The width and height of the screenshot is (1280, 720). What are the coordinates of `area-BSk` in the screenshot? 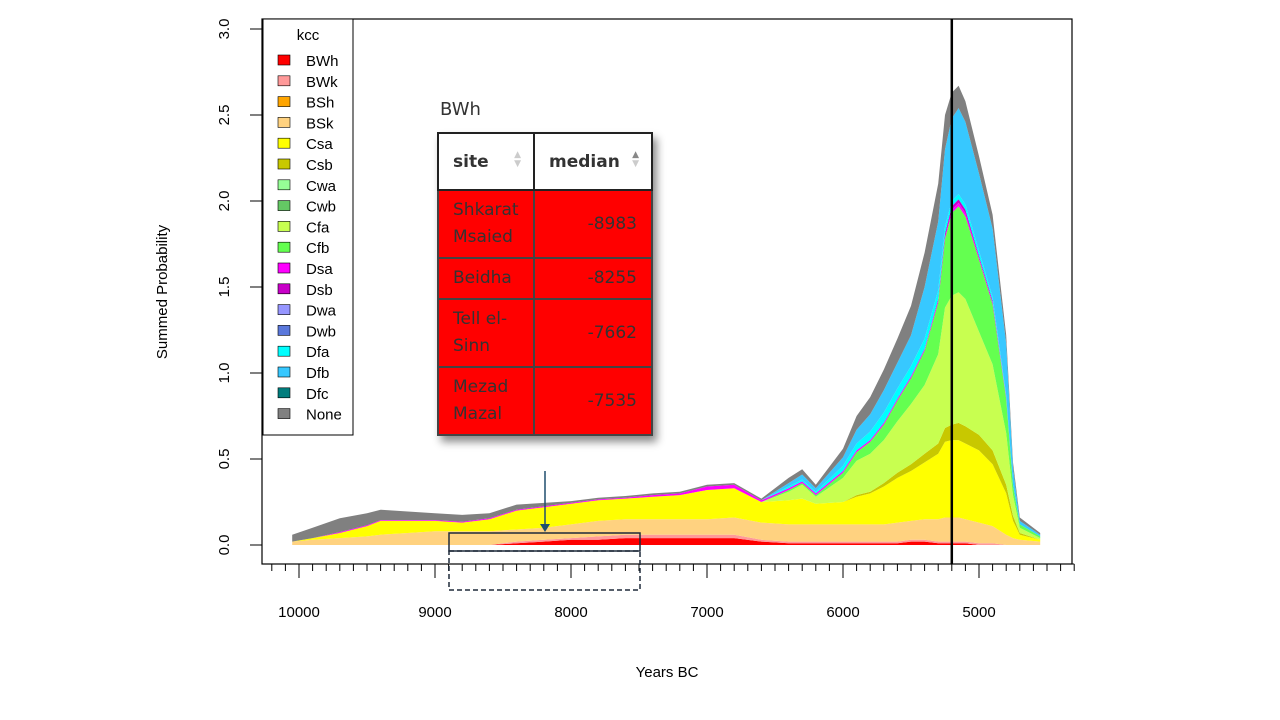 It's located at (666, 531).